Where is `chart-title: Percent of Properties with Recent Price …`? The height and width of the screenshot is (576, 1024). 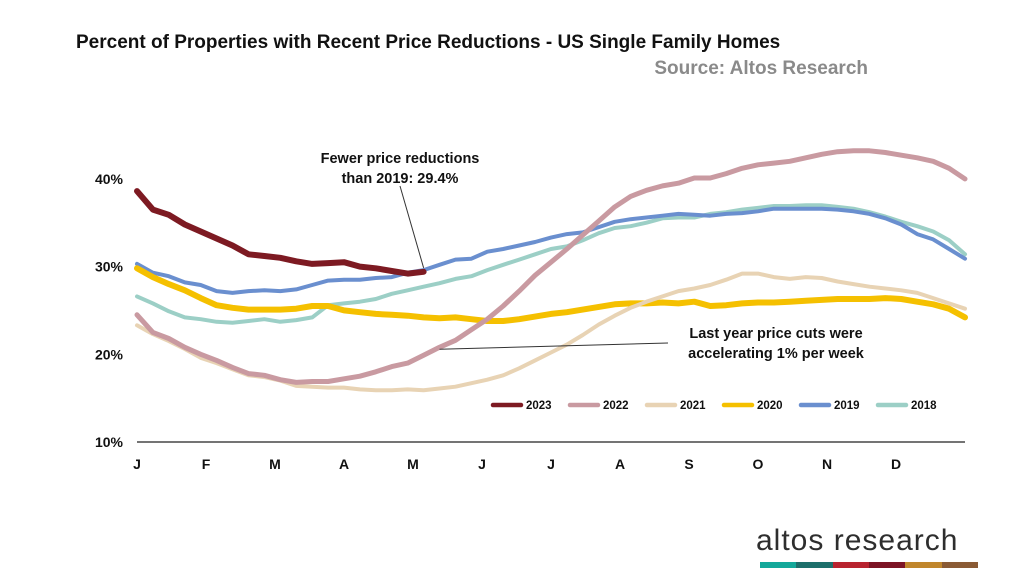 chart-title: Percent of Properties with Recent Price … is located at coordinates (428, 42).